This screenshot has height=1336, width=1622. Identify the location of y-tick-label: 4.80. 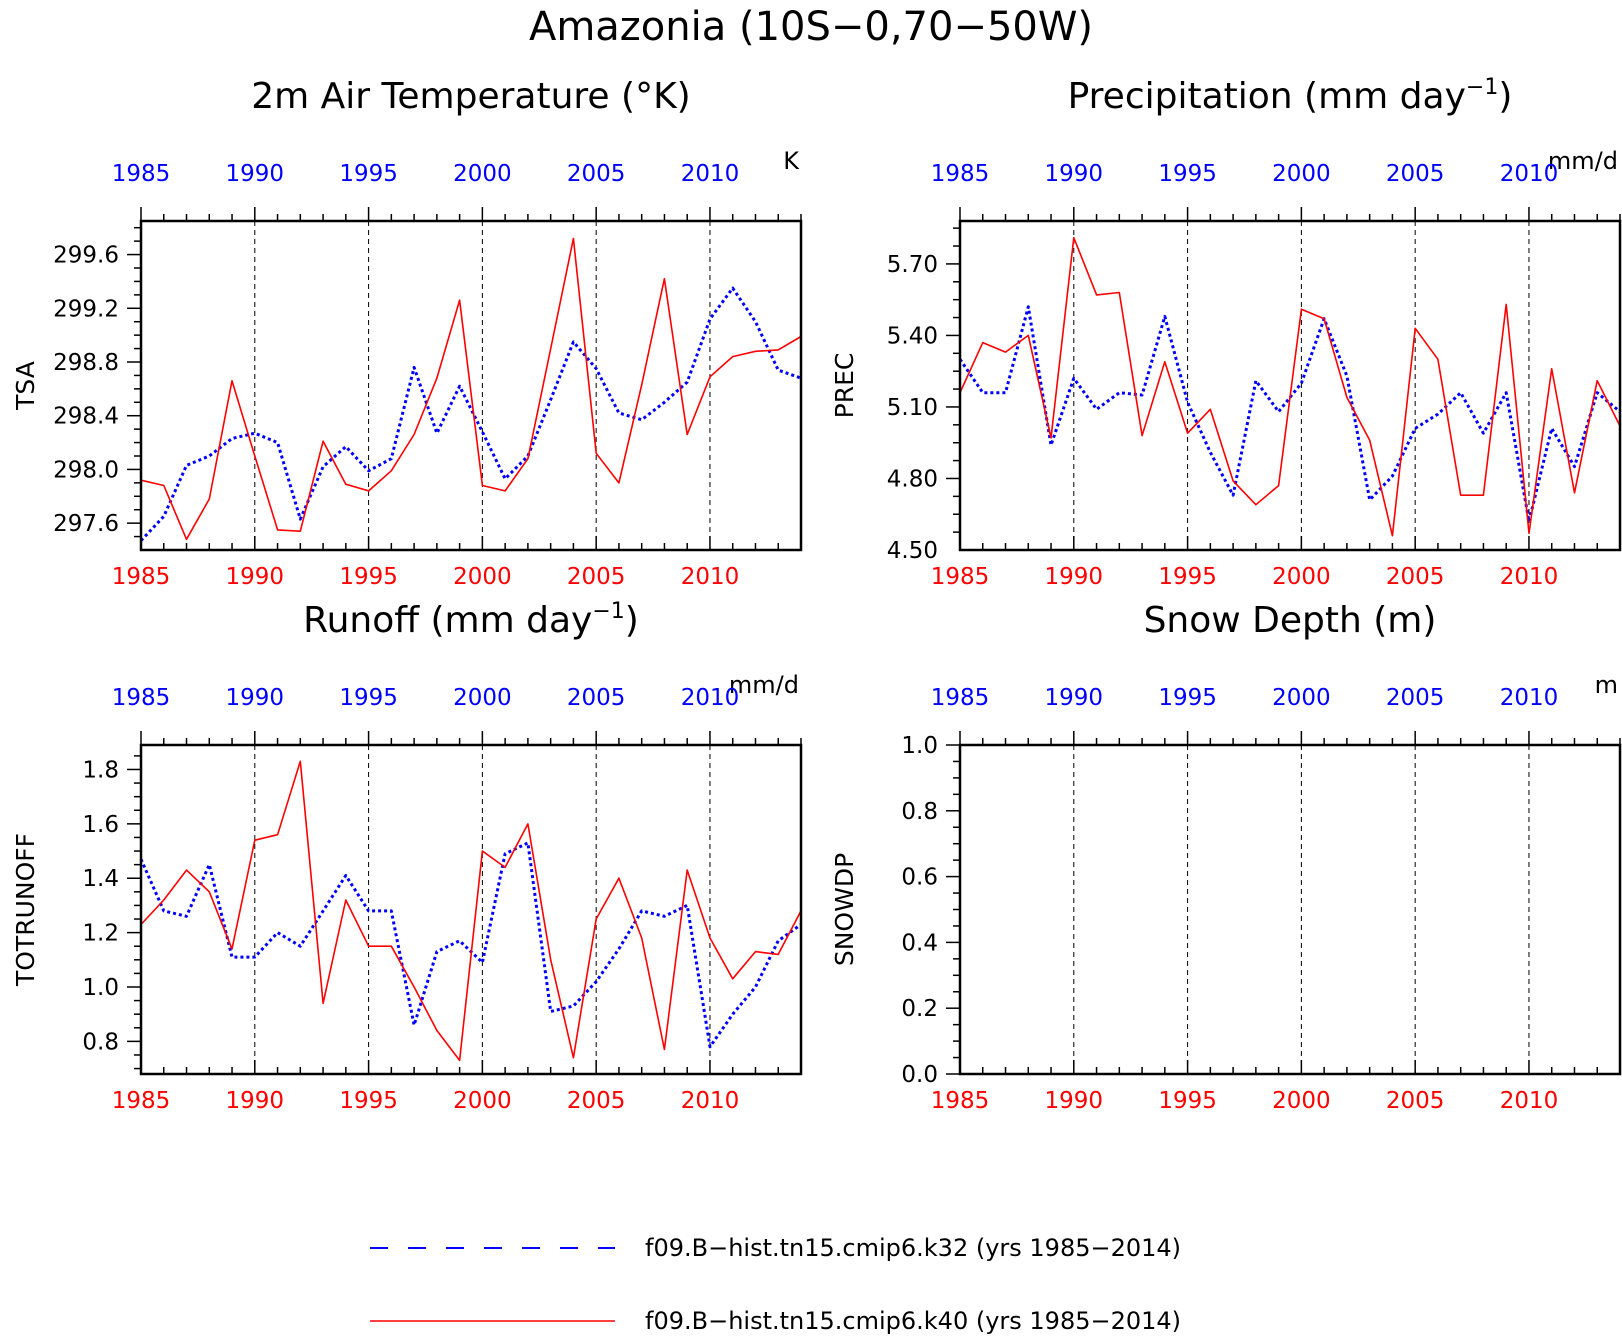
(912, 479).